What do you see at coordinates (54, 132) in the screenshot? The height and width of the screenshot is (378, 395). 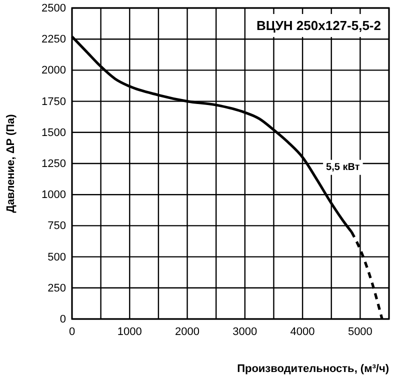 I see `y-tick-label: 1500` at bounding box center [54, 132].